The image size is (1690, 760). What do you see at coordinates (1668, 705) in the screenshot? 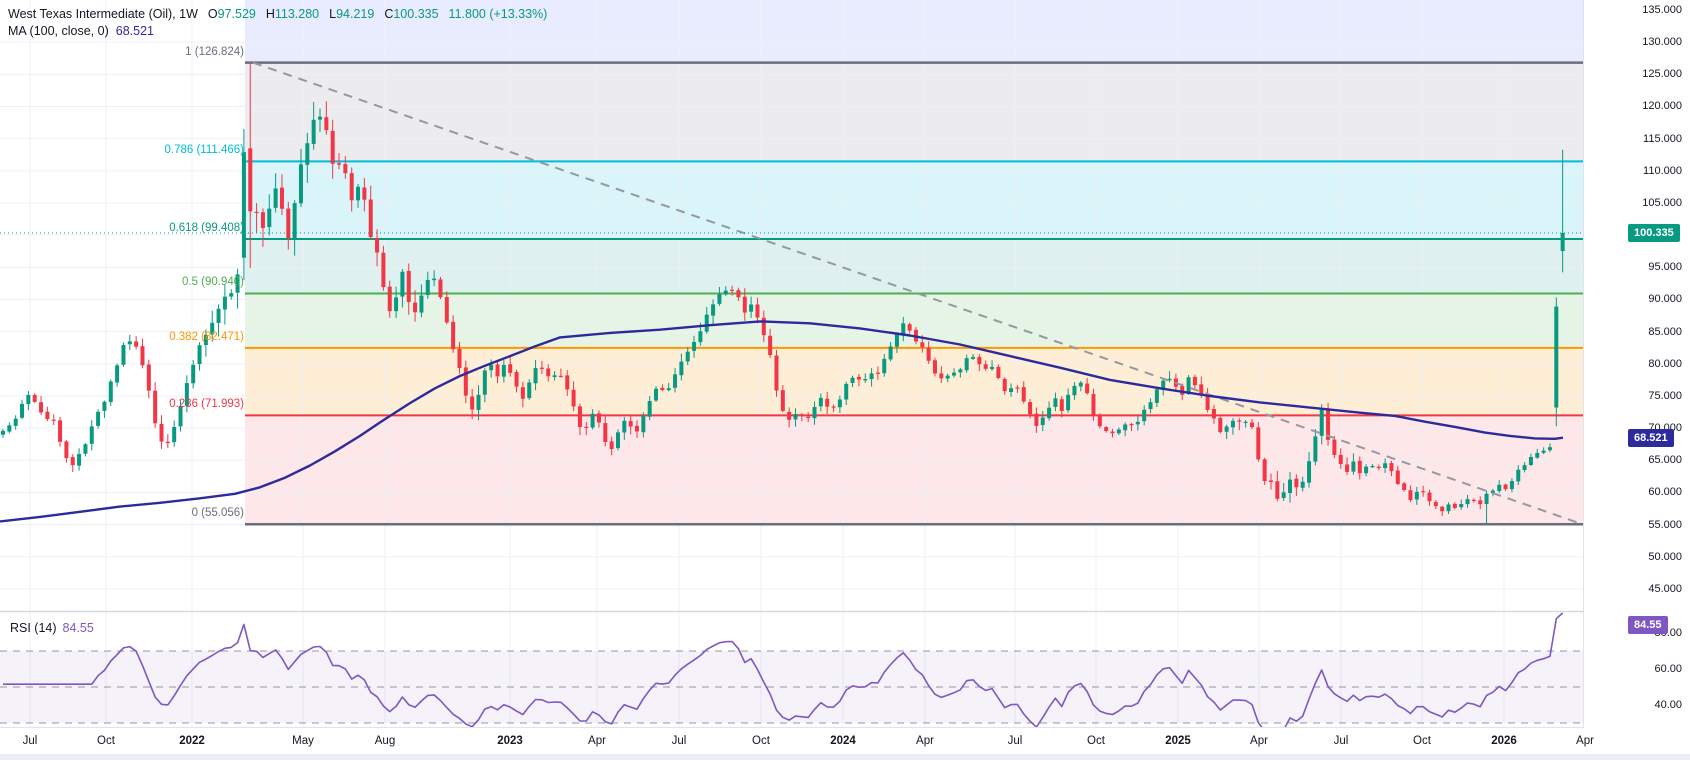
I see `rsi-tick-label: 40.00` at bounding box center [1668, 705].